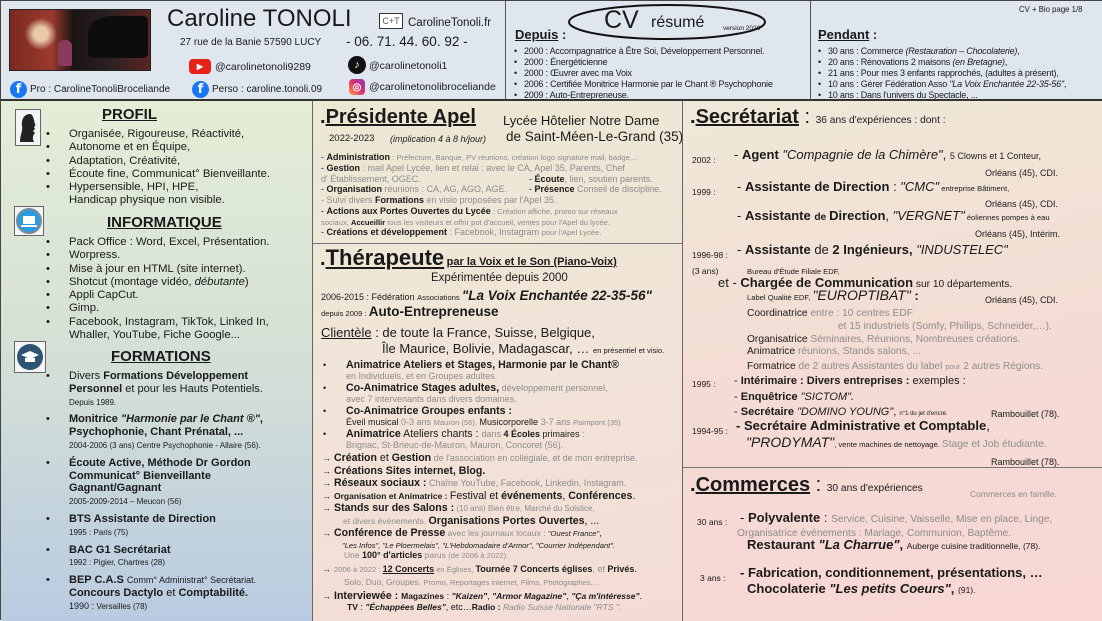 This screenshot has height=621, width=1102. Describe the element at coordinates (492, 434) in the screenshot. I see `text-segment: dans` at that location.